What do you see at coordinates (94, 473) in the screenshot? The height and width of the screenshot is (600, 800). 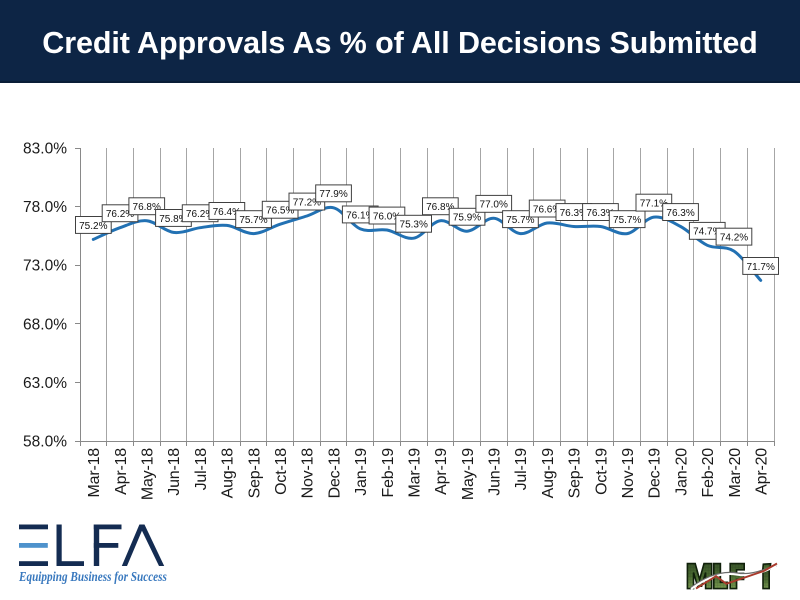 I see `svg-text: Mar-18` at bounding box center [94, 473].